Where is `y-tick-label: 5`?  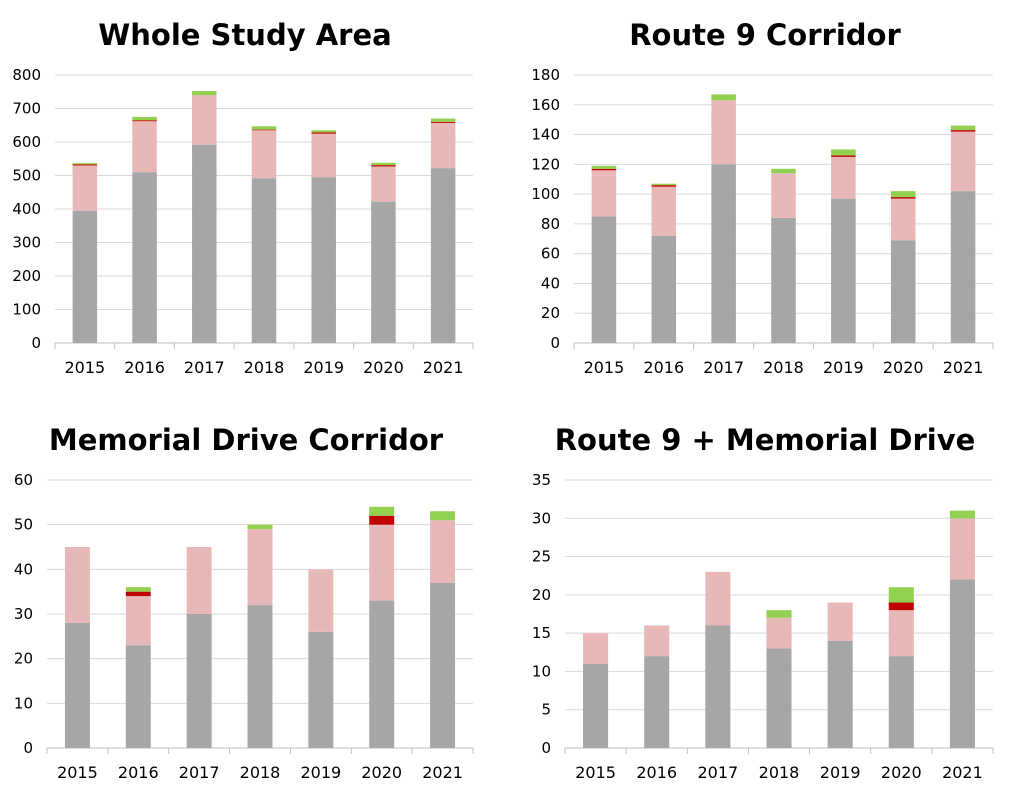 y-tick-label: 5 is located at coordinates (546, 710).